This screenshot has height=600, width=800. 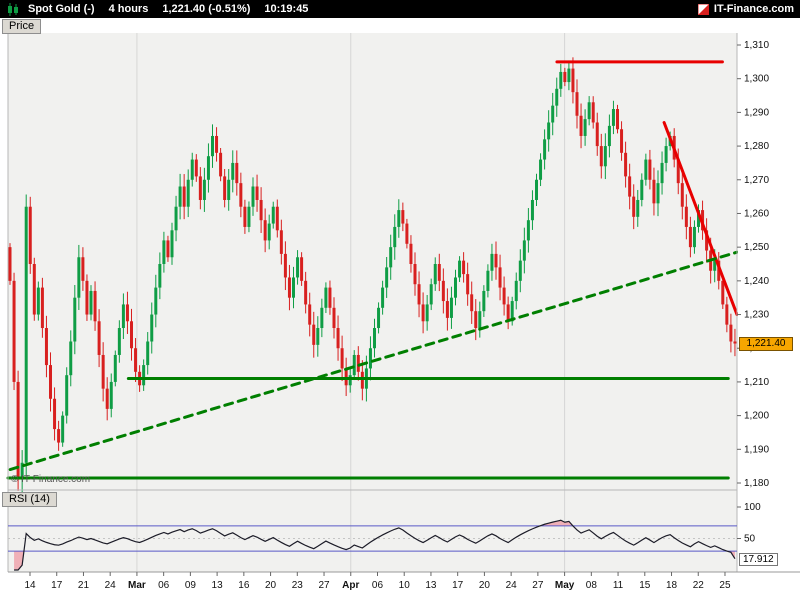 What do you see at coordinates (556, 523) in the screenshot?
I see `rsi-overbought-fill` at bounding box center [556, 523].